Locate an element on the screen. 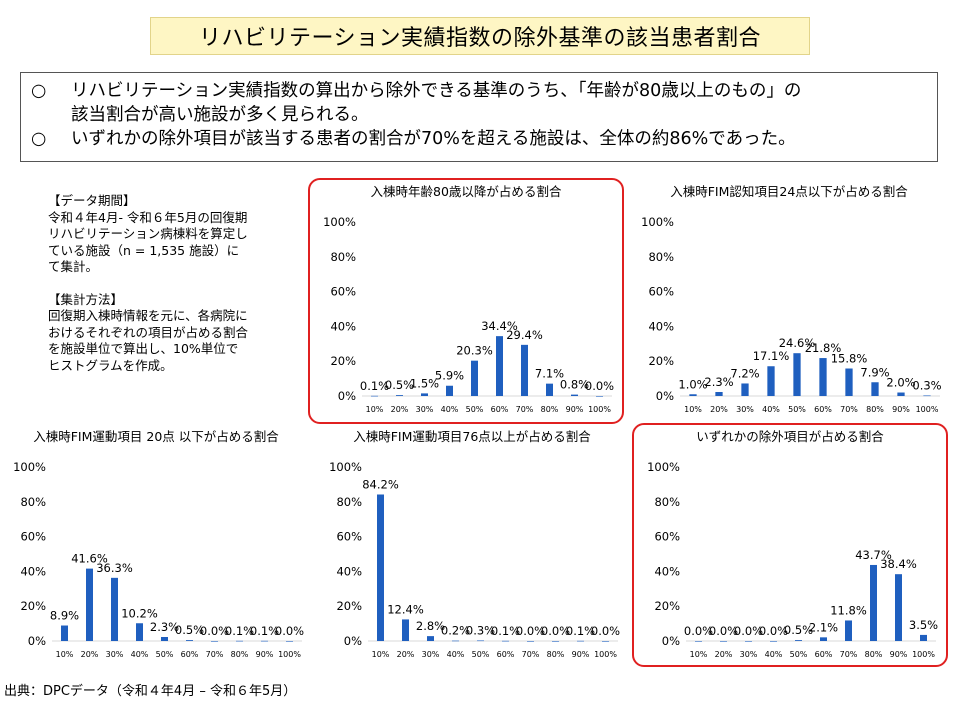 This screenshot has width=960, height=720. data-label: 5.9% is located at coordinates (449, 376).